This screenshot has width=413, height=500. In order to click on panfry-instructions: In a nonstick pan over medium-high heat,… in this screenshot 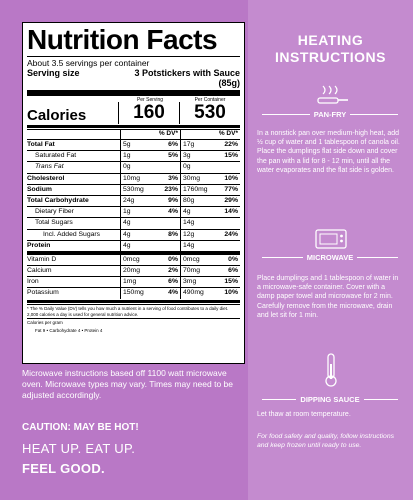, I will do `click(328, 152)`.